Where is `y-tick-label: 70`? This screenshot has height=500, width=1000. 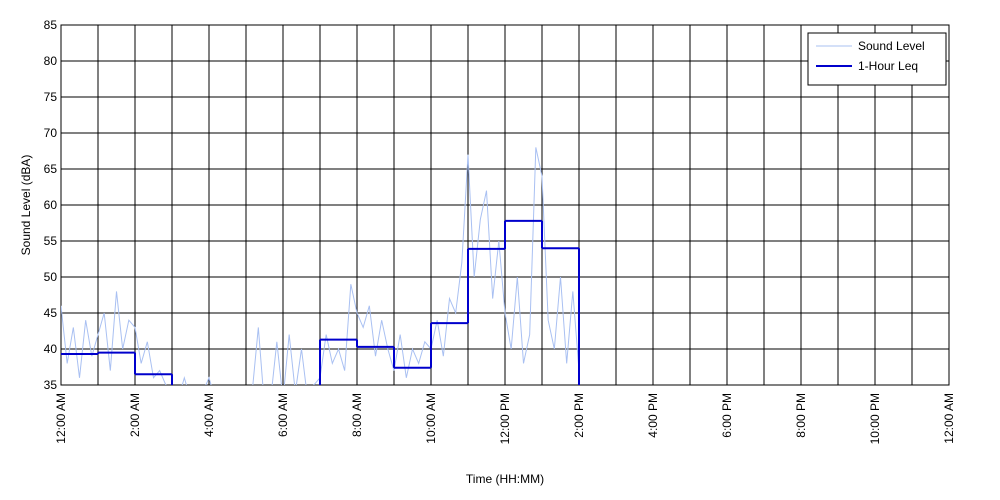
y-tick-label: 70 is located at coordinates (51, 133).